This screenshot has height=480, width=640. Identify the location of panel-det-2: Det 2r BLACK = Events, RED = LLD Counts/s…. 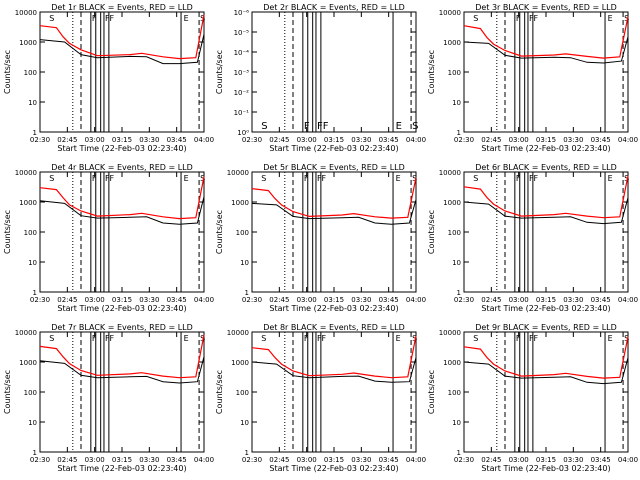
(320, 78).